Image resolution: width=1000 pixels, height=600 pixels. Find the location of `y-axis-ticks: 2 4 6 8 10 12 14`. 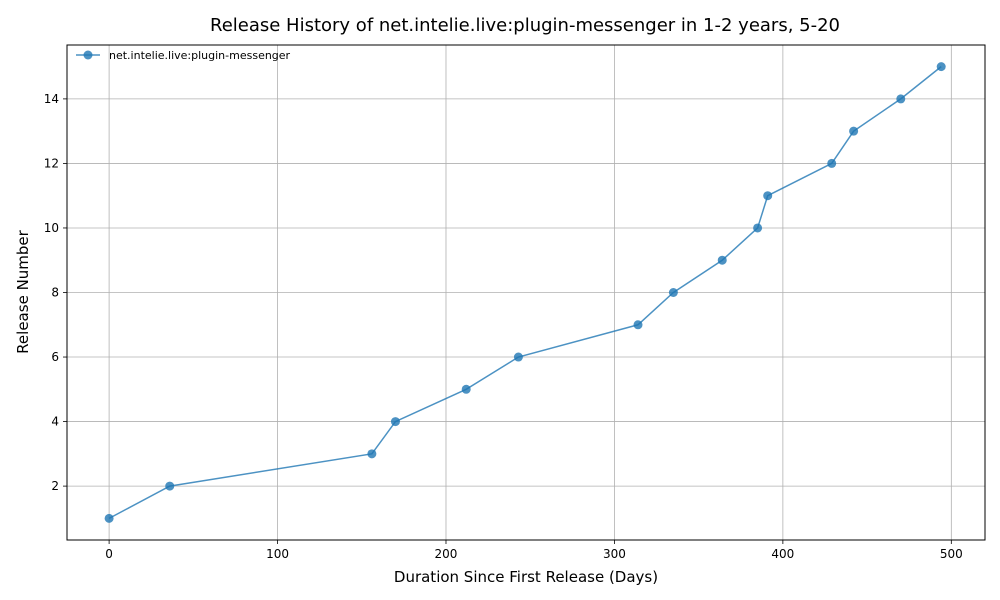

y-axis-ticks: 2 4 6 8 10 12 14 is located at coordinates (55, 292).